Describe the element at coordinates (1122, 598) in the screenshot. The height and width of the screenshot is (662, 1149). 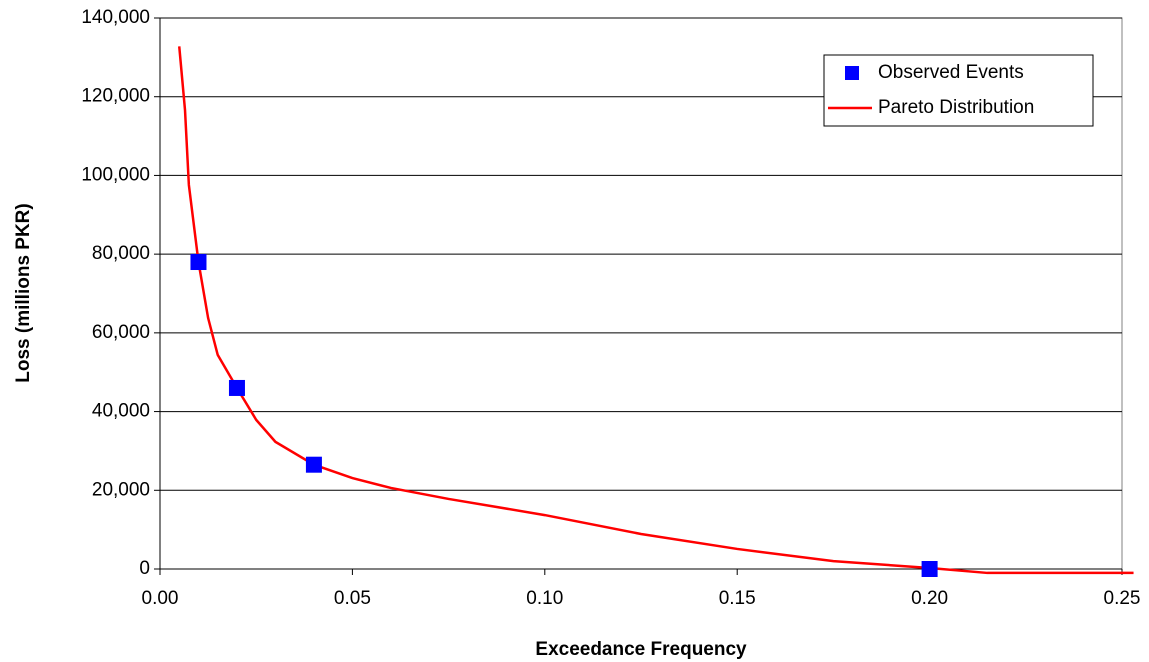
I see `x-tick-label: 0.25` at that location.